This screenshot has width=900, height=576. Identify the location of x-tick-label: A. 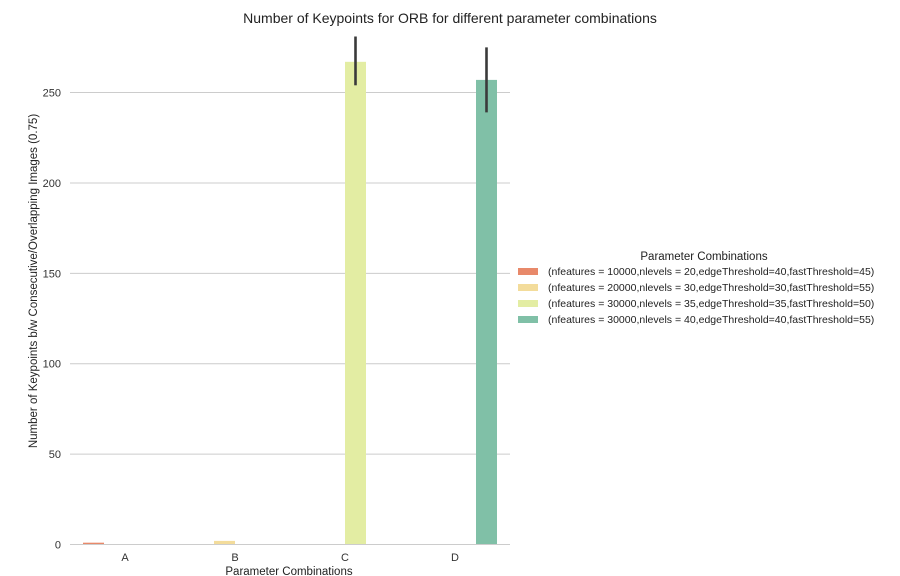
(125, 558).